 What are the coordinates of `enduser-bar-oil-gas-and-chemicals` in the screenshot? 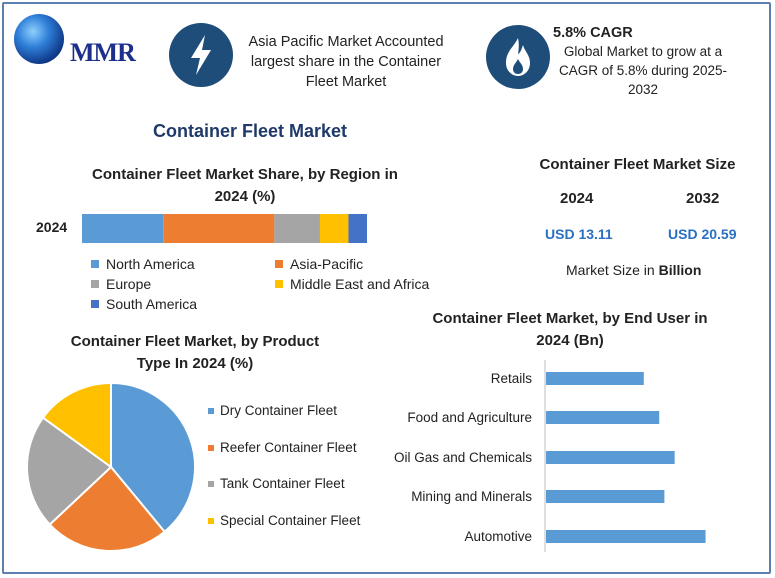 It's located at (610, 457).